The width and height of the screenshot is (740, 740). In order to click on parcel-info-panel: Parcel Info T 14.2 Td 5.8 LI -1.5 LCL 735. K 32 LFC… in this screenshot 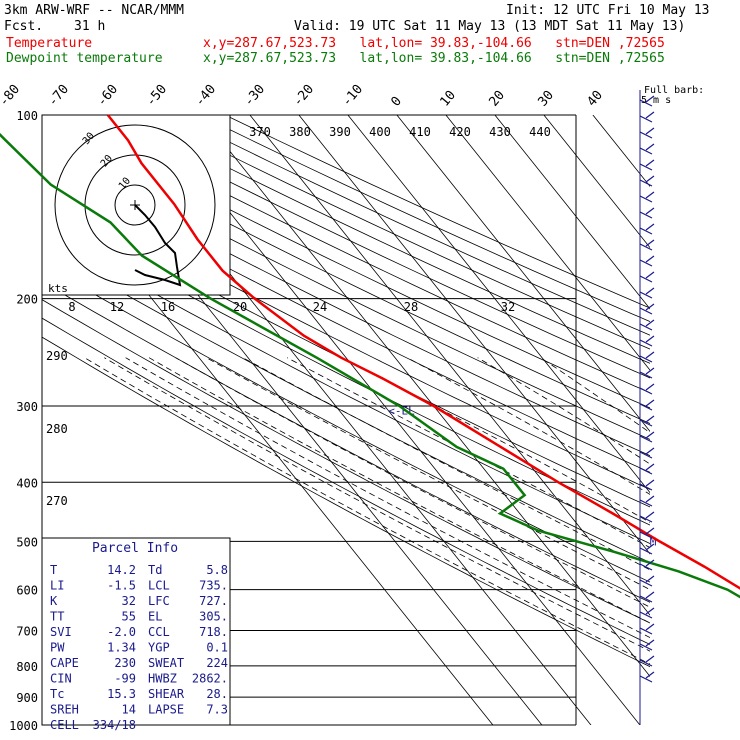, I will do `click(136, 634)`.